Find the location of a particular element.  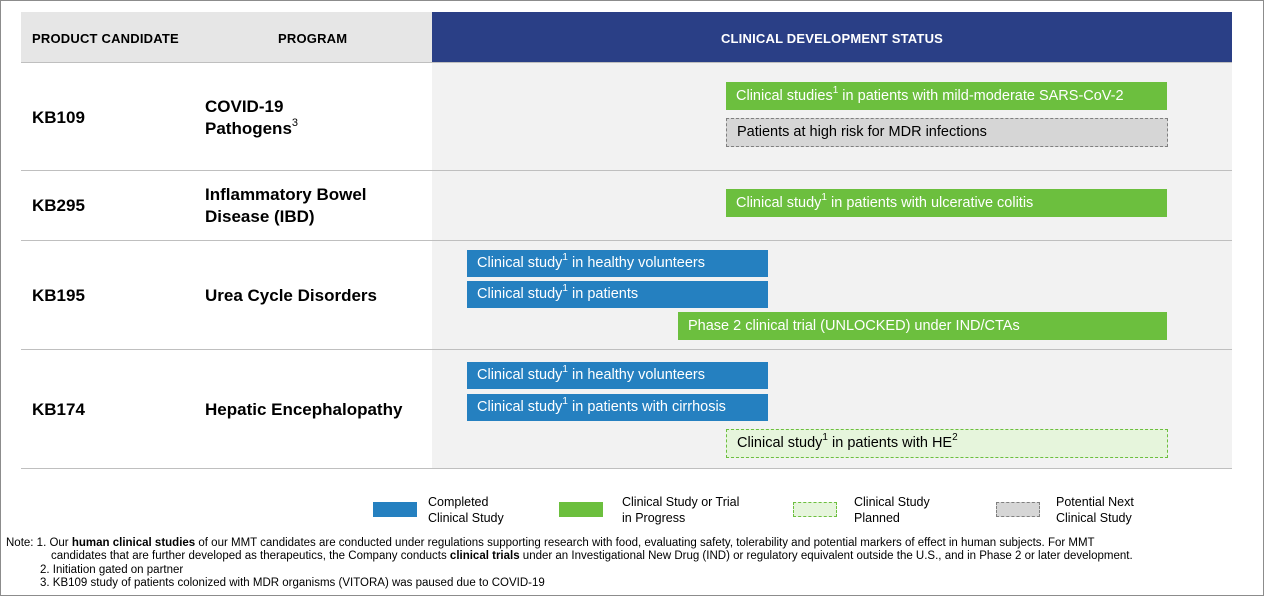

program-kb295: Inflammatory Bowel Disease (IBD) is located at coordinates (286, 206).